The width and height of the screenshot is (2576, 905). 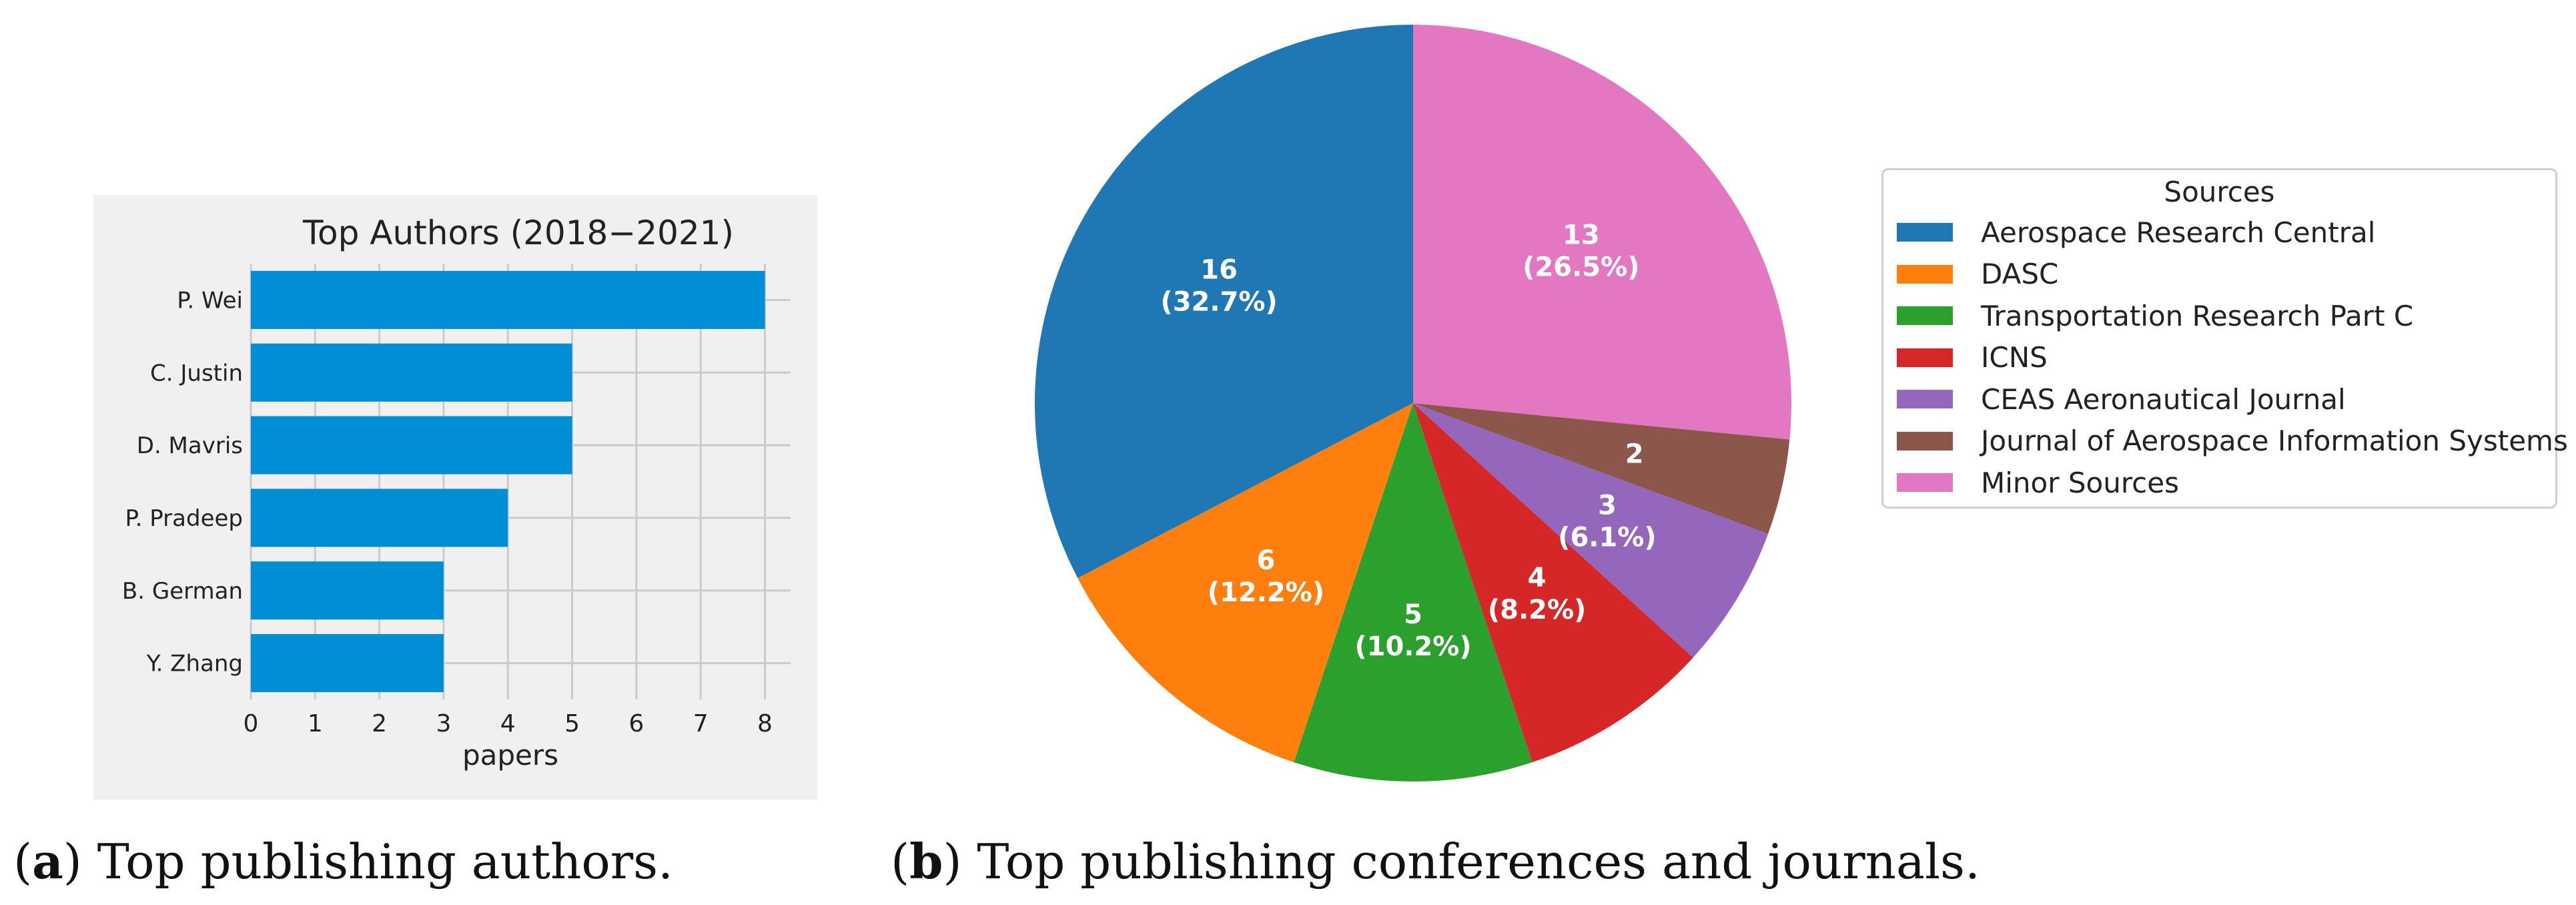 What do you see at coordinates (2178, 232) in the screenshot?
I see `legend-label: Aerospace Research Central` at bounding box center [2178, 232].